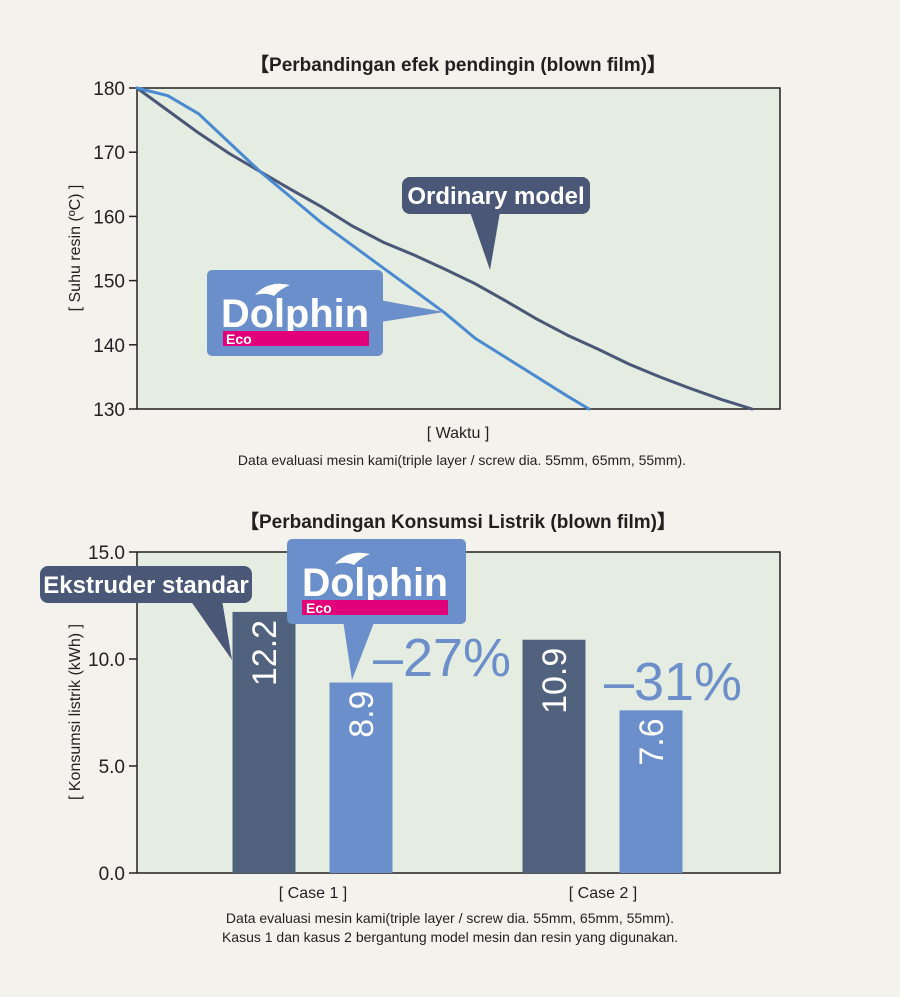  Describe the element at coordinates (112, 767) in the screenshot. I see `y-tick-label: 5.0` at that location.